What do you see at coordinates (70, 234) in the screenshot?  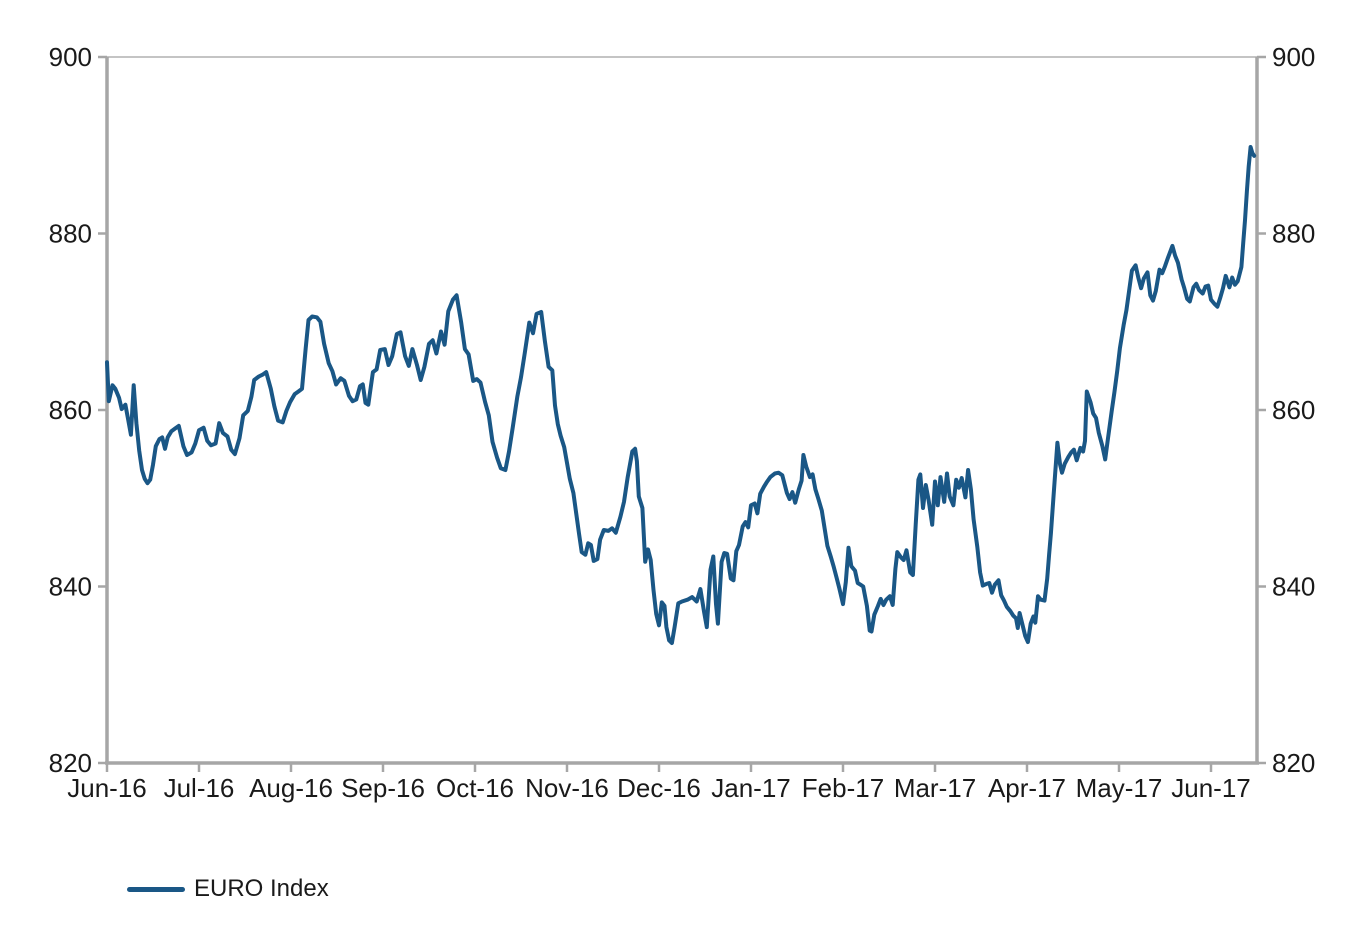 I see `y-axis-label-left: 880` at bounding box center [70, 234].